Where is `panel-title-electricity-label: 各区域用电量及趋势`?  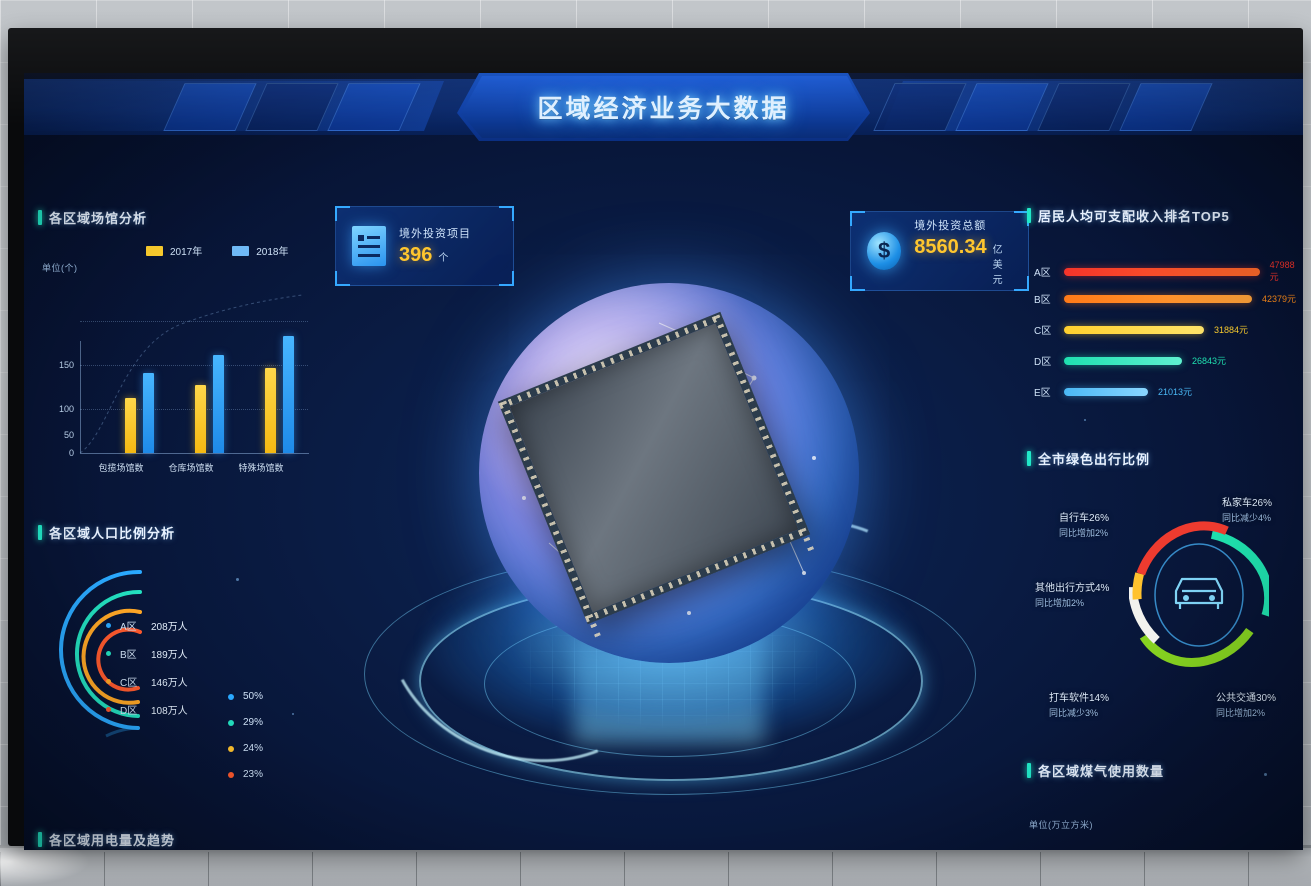
panel-title-electricity-label: 各区域用电量及趋势 is located at coordinates (112, 840).